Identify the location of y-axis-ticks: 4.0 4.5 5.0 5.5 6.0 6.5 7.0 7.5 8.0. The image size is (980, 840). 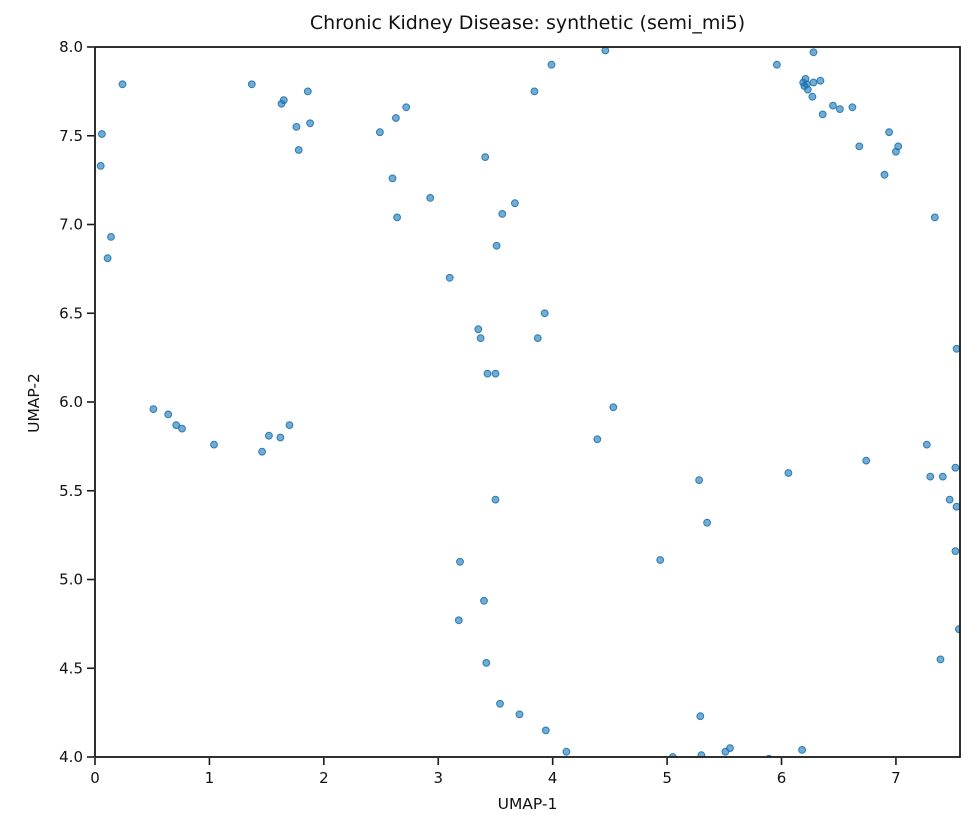
(76, 402).